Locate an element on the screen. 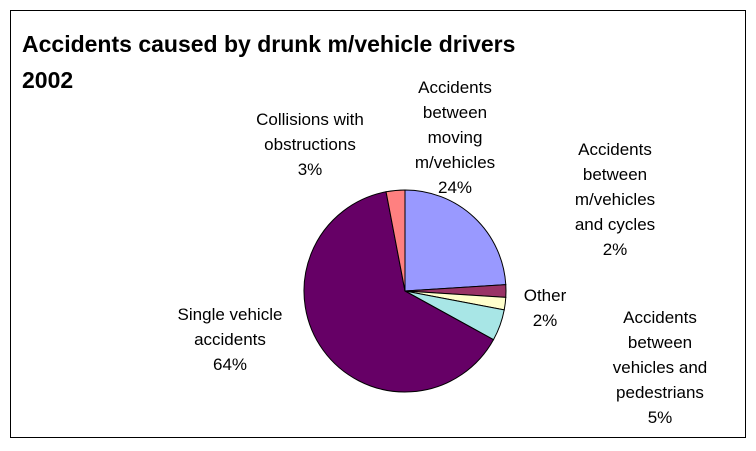  slice-value: 5% is located at coordinates (660, 417).